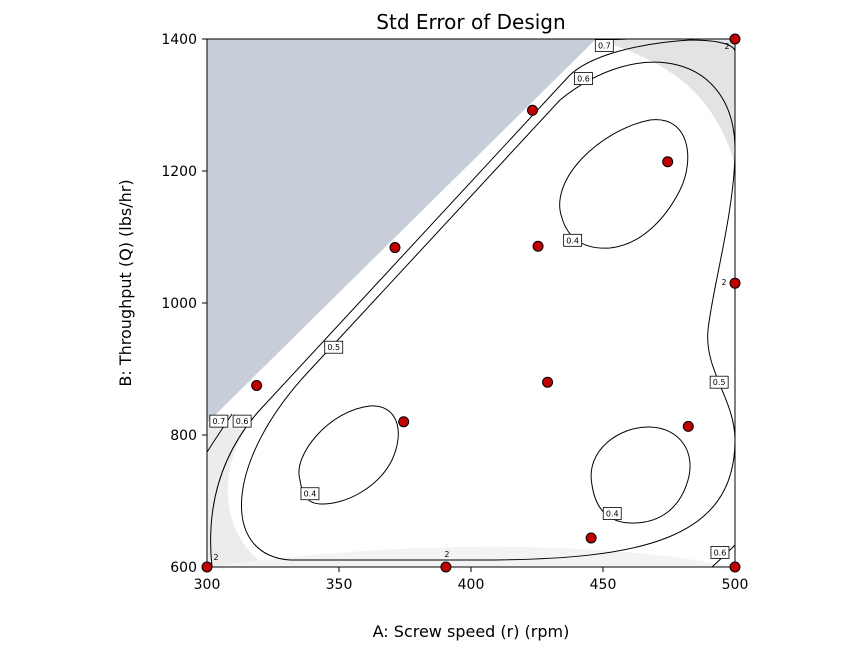 The width and height of the screenshot is (863, 656). Describe the element at coordinates (471, 631) in the screenshot. I see `x-axis-label: A: Screw speed (r) (rpm)` at that location.